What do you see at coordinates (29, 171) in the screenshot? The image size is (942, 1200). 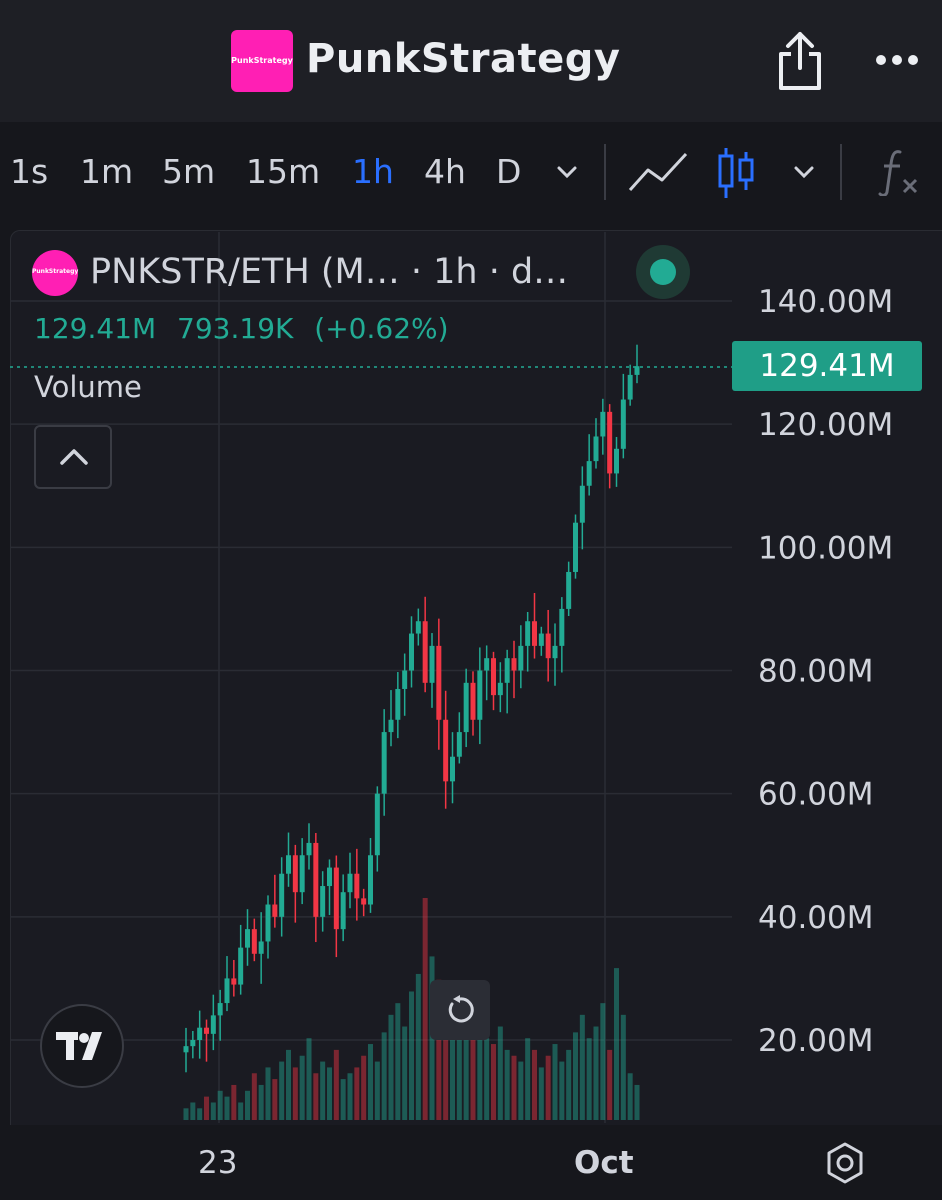 I see `tf-1s: 1s` at bounding box center [29, 171].